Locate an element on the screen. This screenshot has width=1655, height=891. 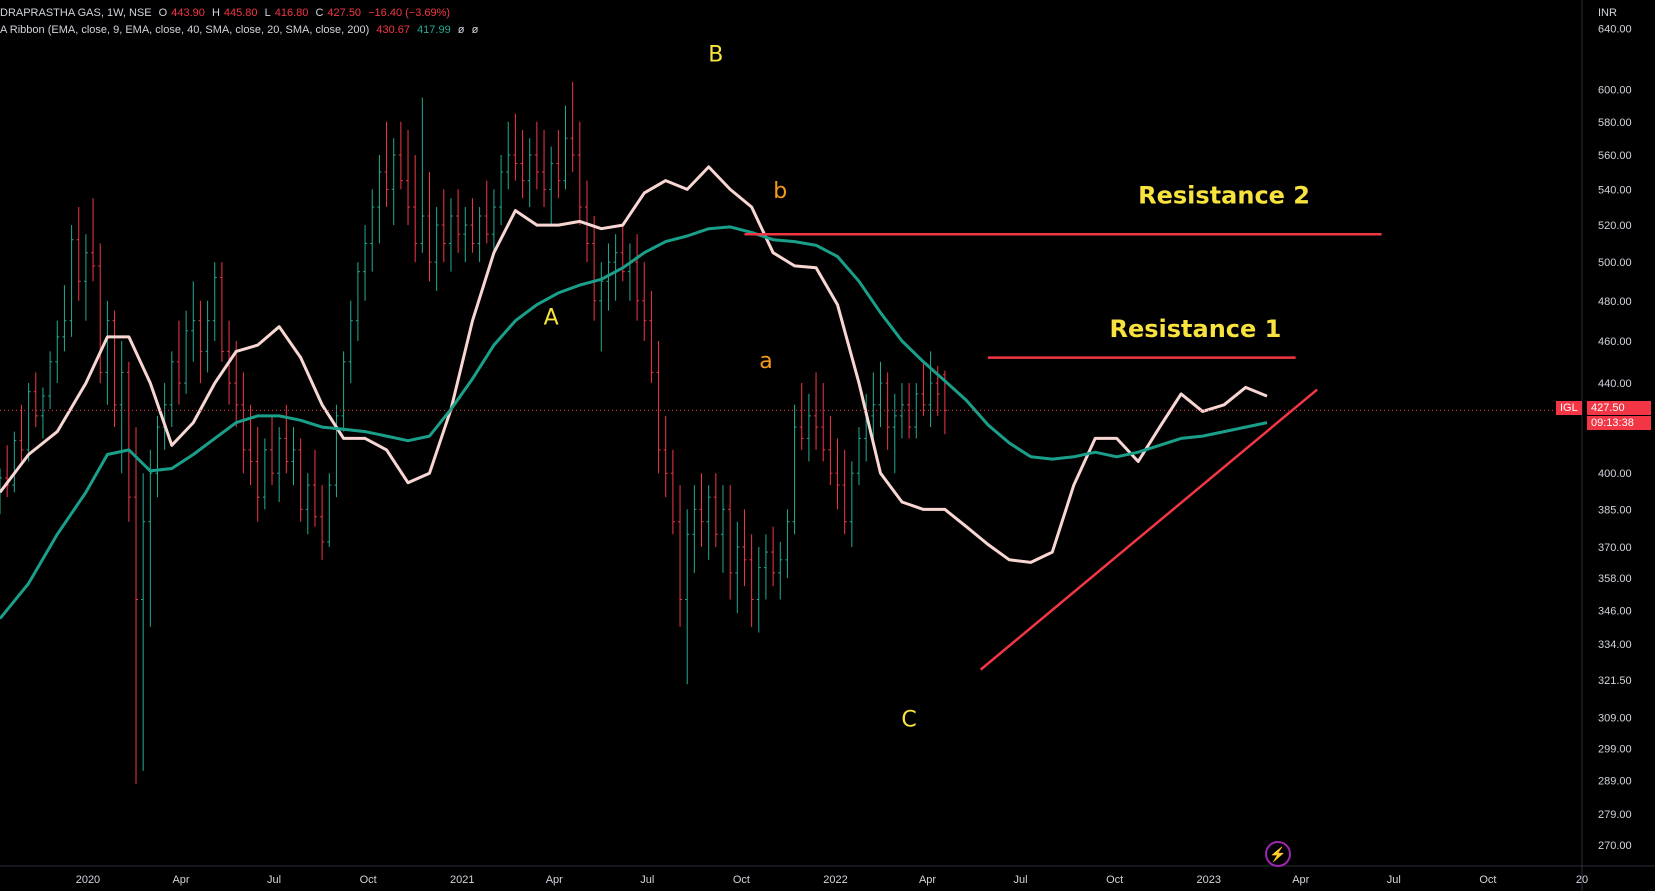
resistance-label: Resistance 1 is located at coordinates (1196, 329).